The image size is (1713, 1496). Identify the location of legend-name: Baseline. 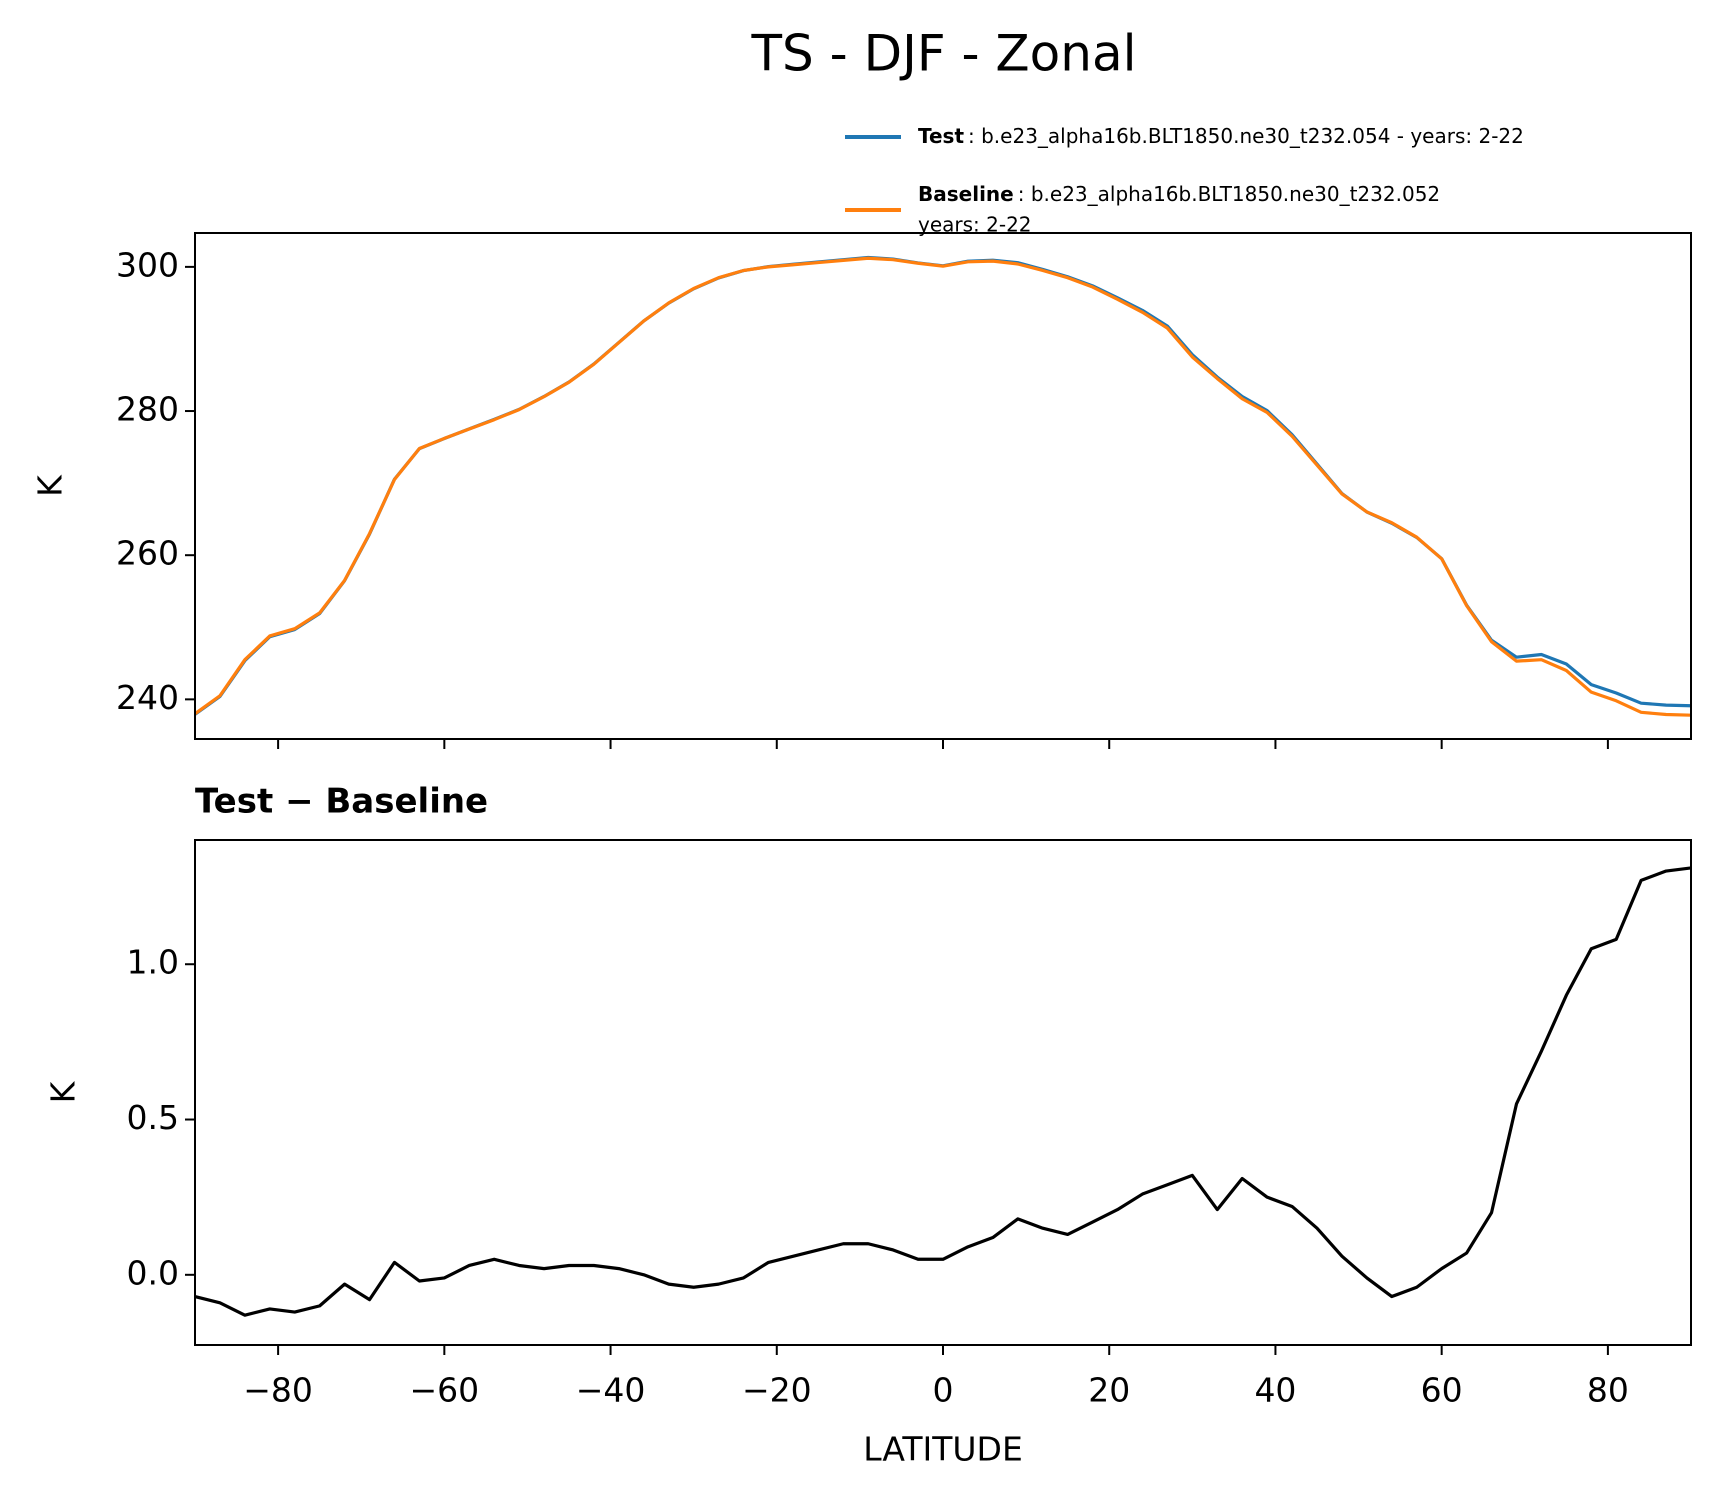
(966, 194).